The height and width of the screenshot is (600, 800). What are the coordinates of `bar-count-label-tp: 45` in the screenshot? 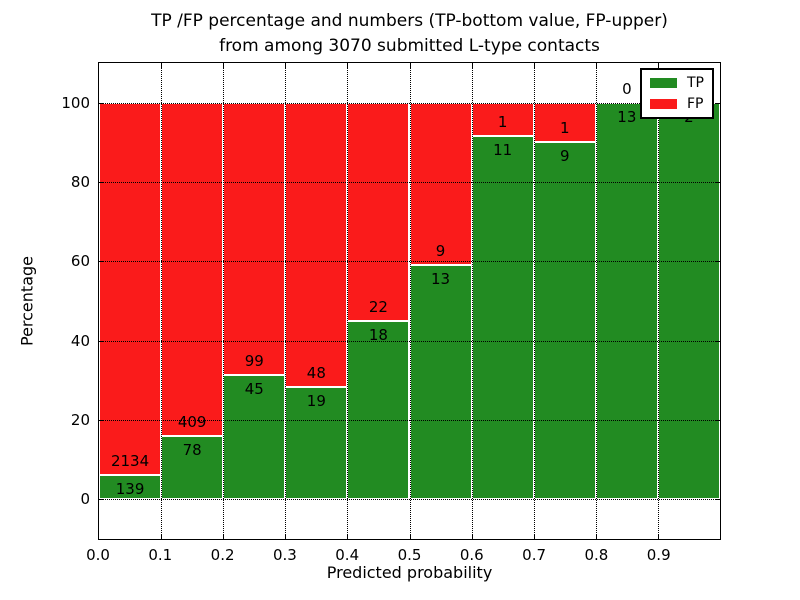 It's located at (254, 389).